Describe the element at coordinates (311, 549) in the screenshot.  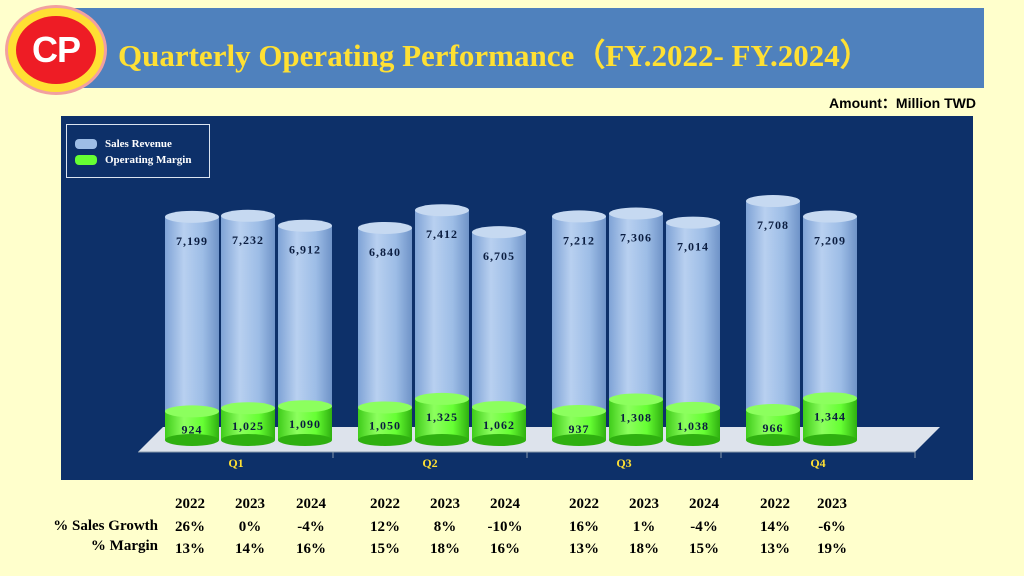
I see `stats-margin-q1-2: 16%` at that location.